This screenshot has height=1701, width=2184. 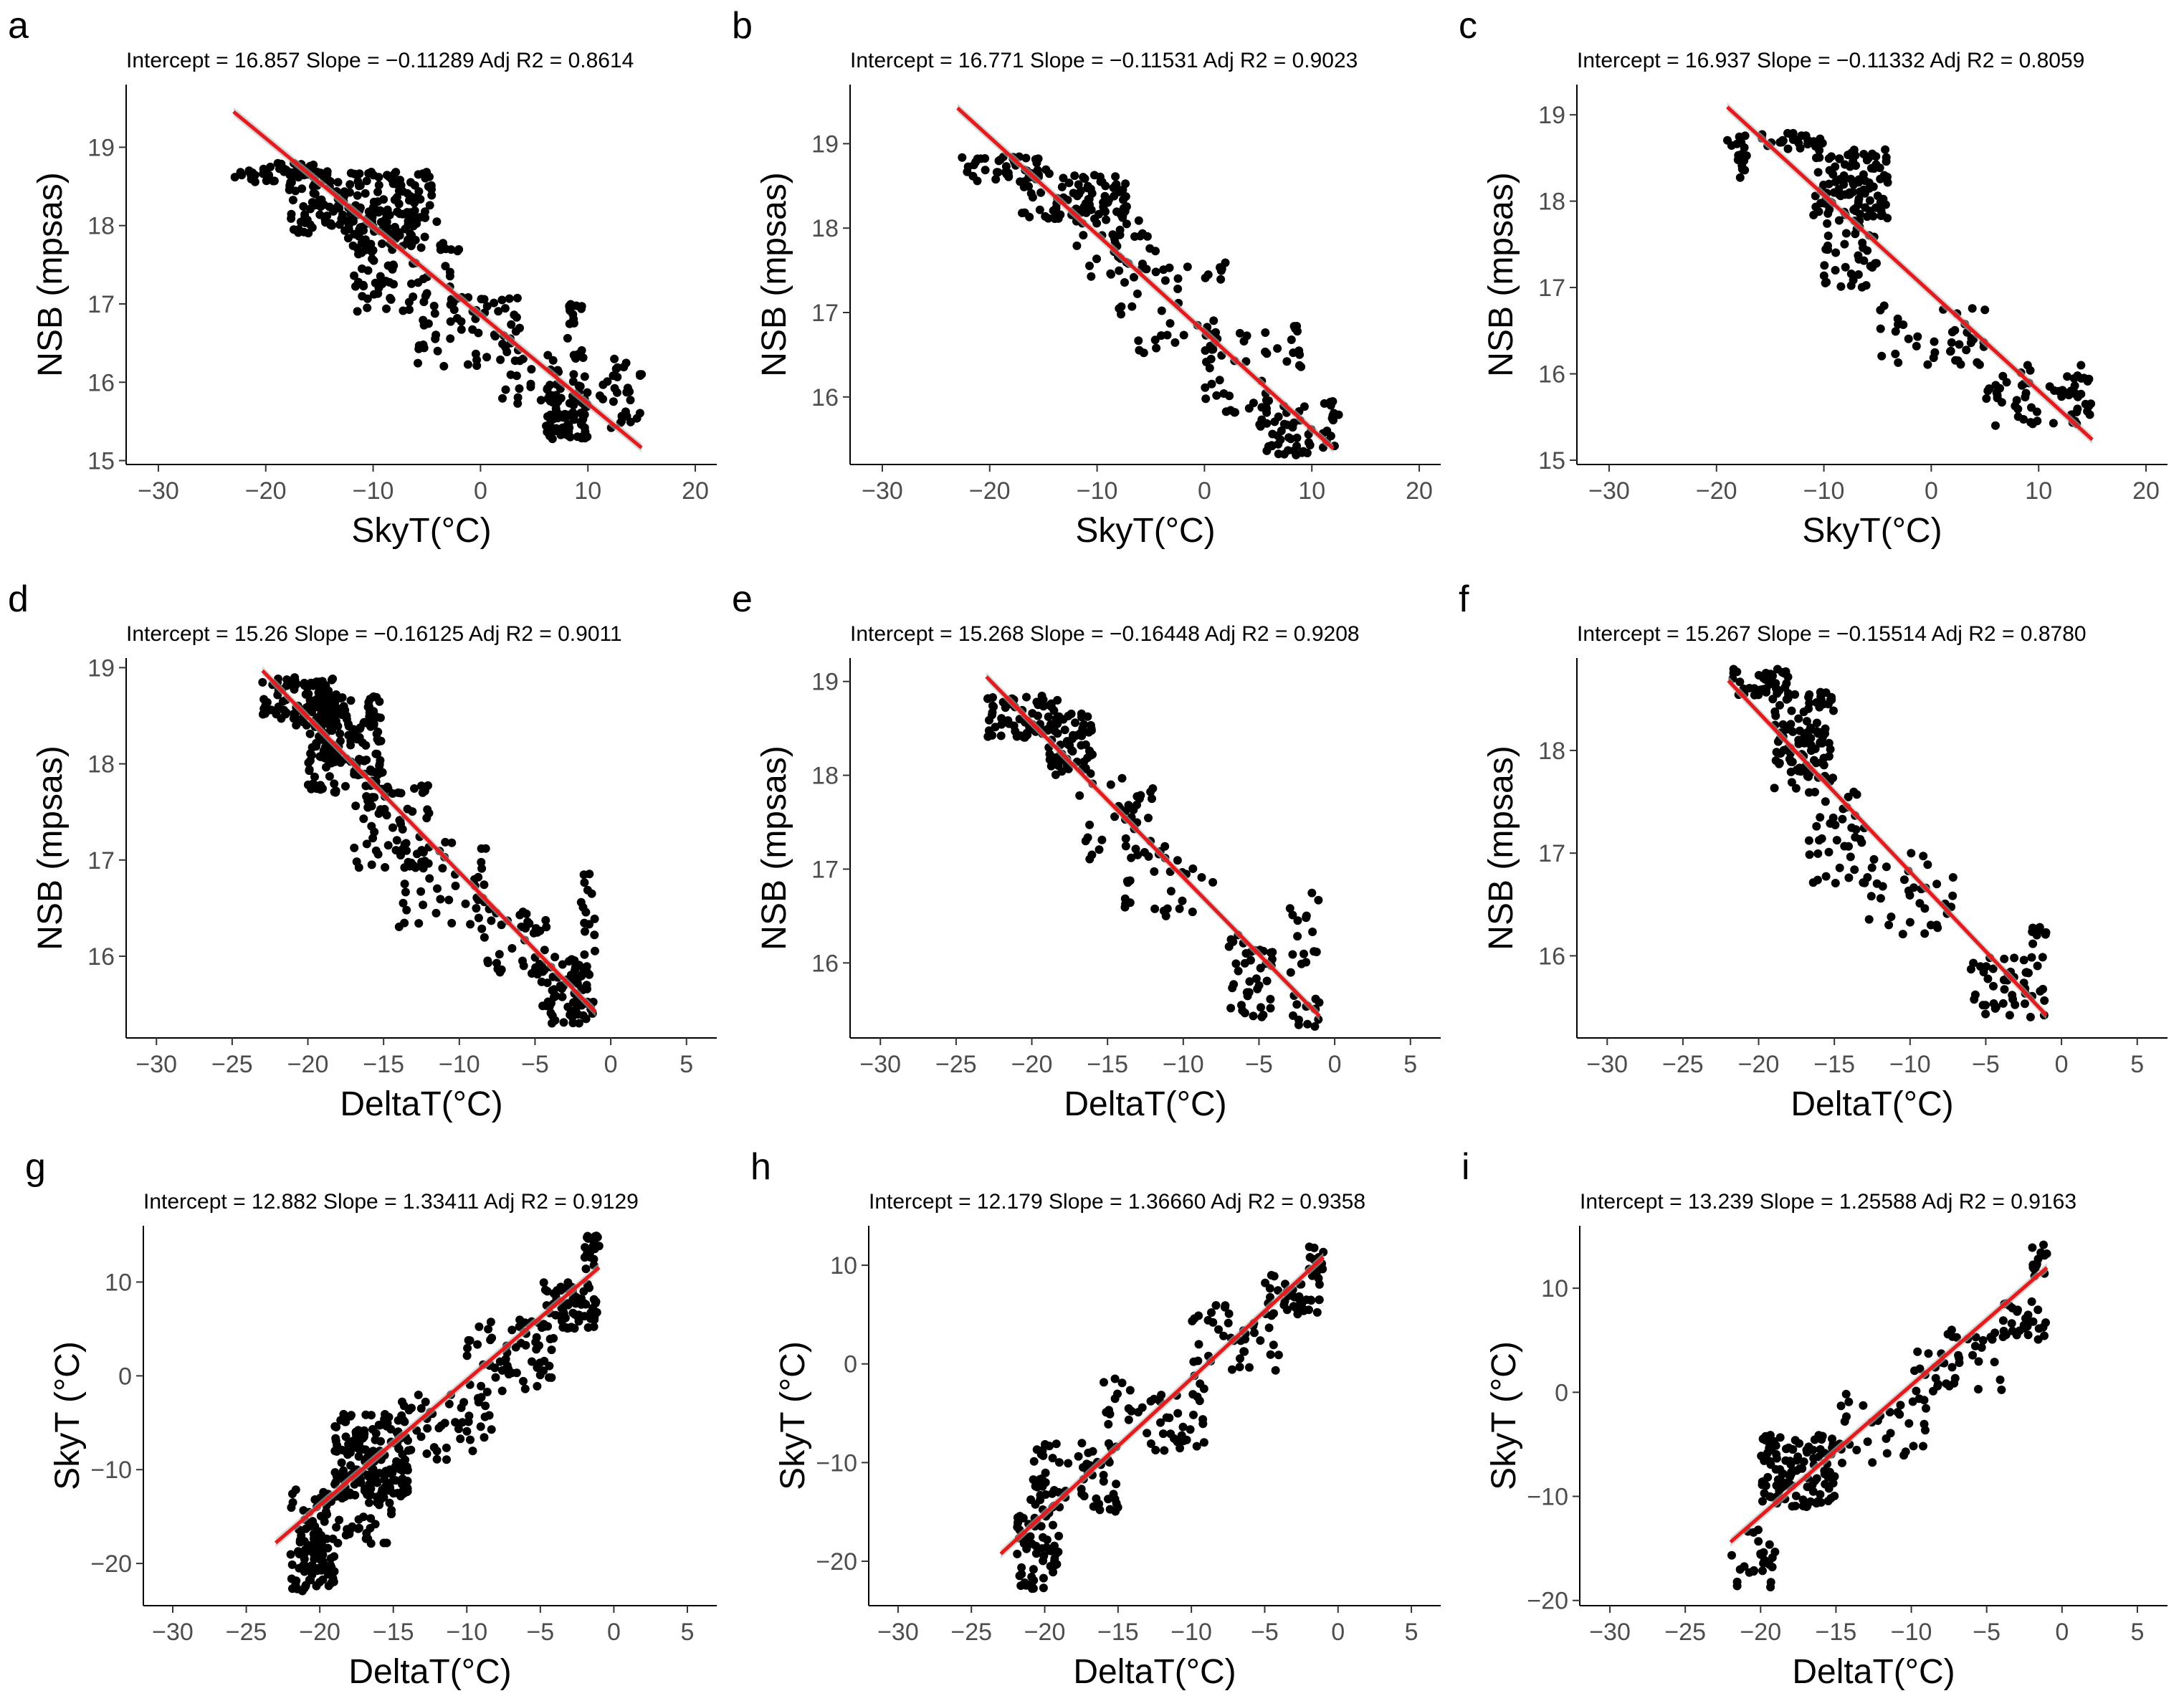 What do you see at coordinates (1183, 1064) in the screenshot?
I see `x-tick-label: −10` at bounding box center [1183, 1064].